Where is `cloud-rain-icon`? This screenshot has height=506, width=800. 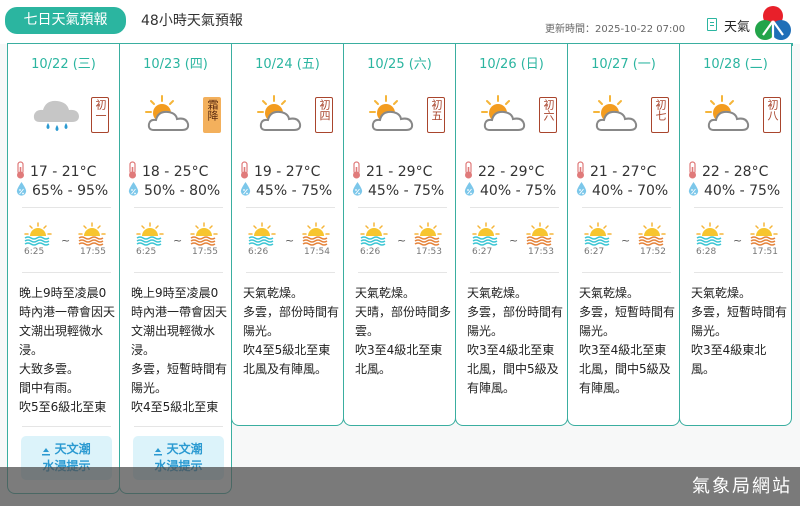
cloud-rain-icon is located at coordinates (57, 114).